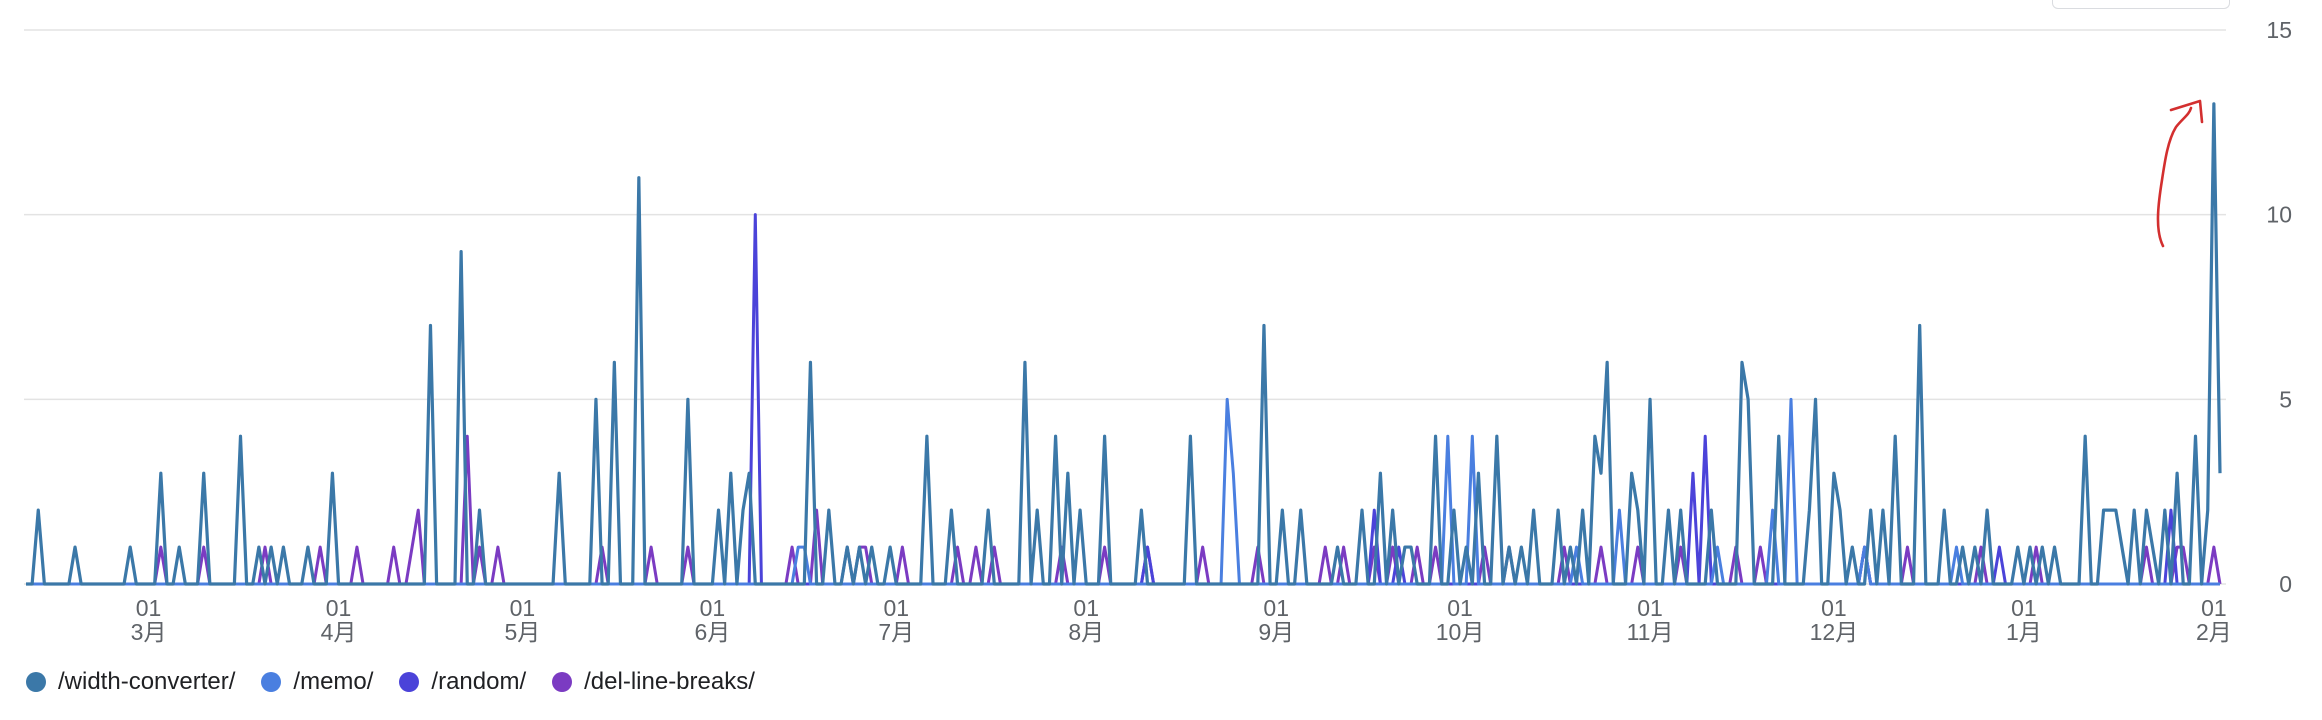  I want to click on x-tick-label-month: 5月, so click(523, 632).